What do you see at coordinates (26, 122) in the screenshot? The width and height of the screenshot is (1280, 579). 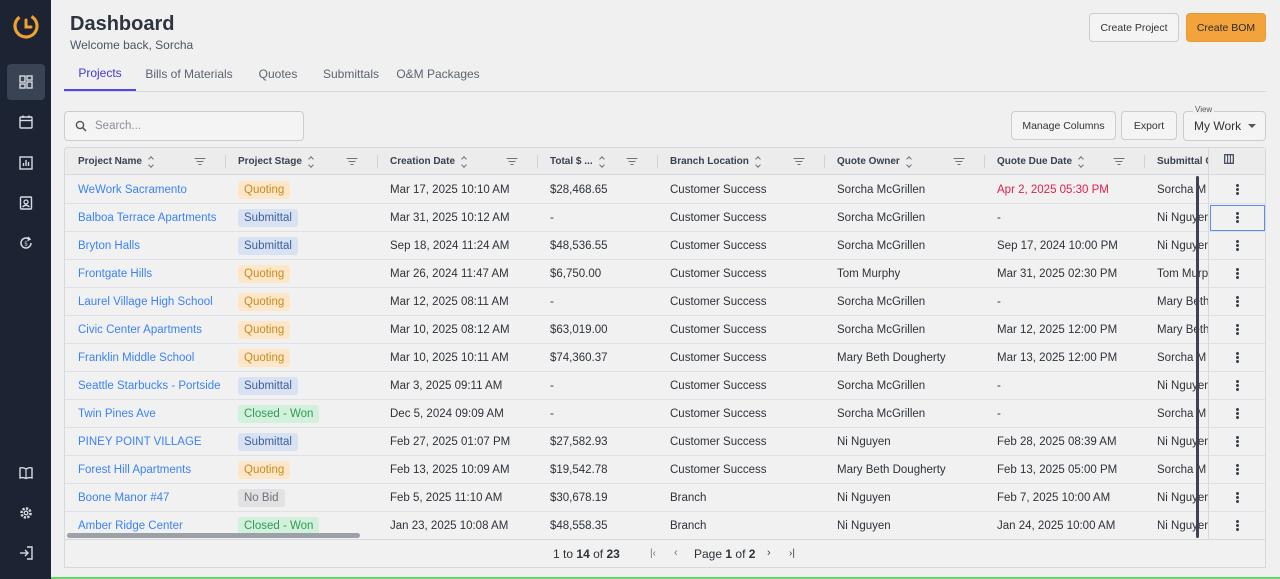 I see `nav-calendar` at bounding box center [26, 122].